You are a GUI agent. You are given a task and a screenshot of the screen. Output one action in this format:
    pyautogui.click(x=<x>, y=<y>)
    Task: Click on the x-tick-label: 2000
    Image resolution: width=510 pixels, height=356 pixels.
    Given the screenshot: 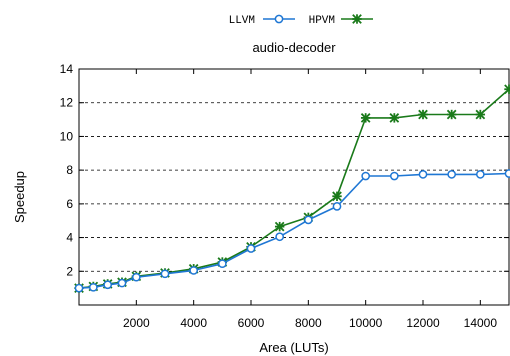 What is the action you would take?
    pyautogui.click(x=136, y=323)
    